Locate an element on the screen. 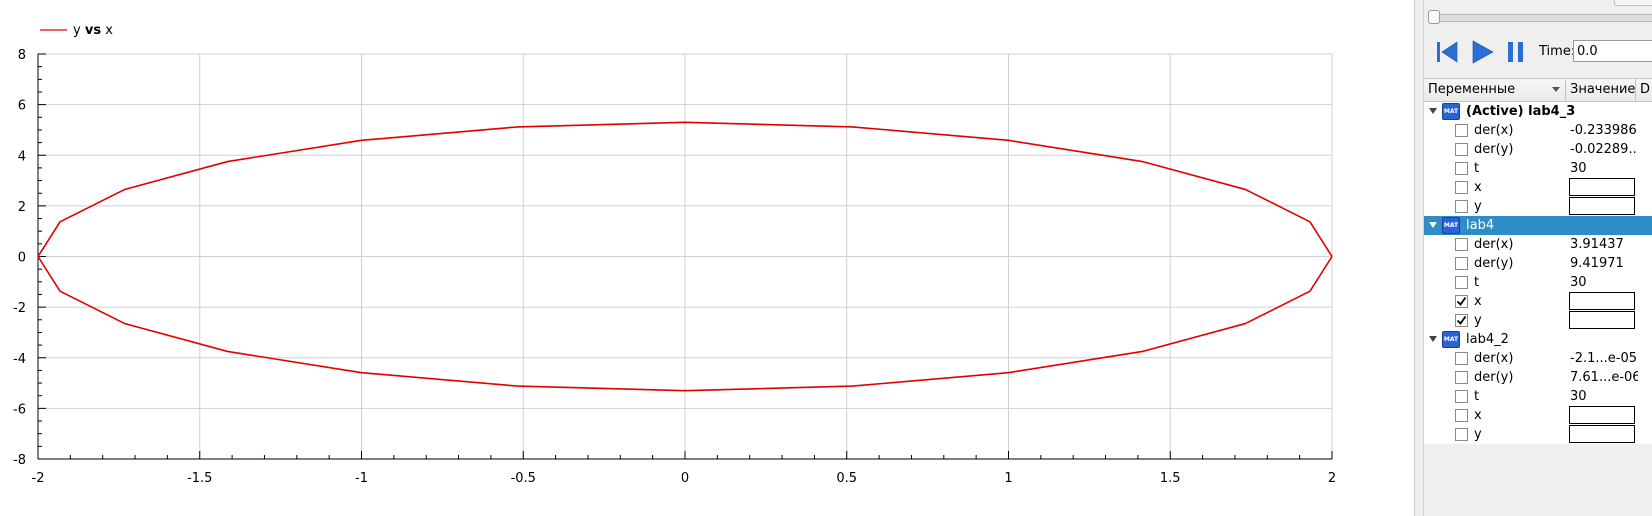 This screenshot has width=1652, height=516. tree-model-row: MAT lab4 is located at coordinates (1538, 225).